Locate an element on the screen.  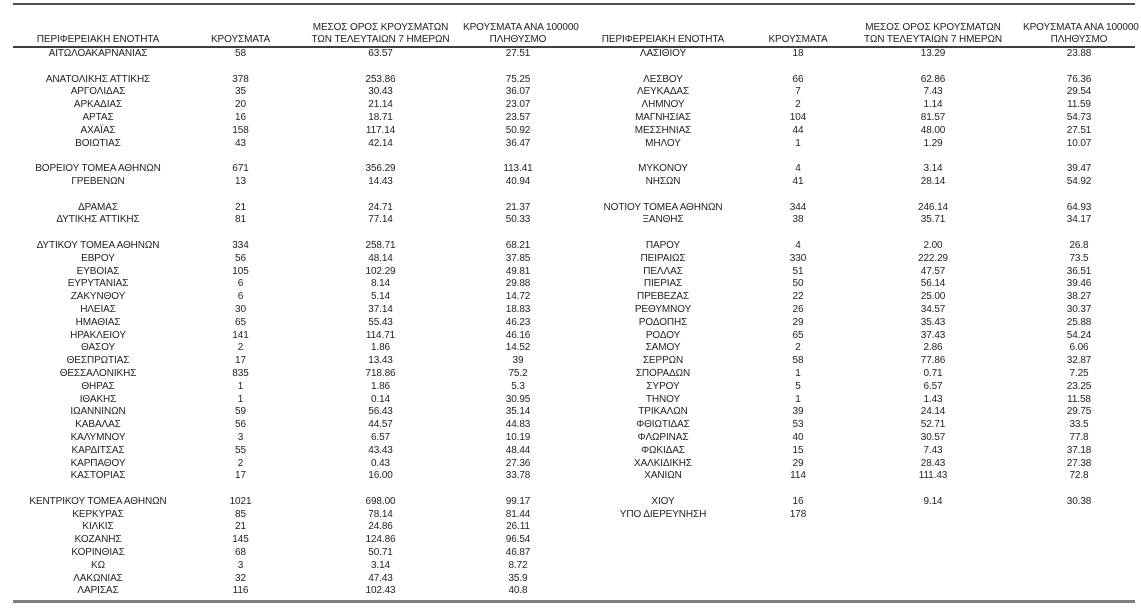
avg7-value: 102.29 is located at coordinates (380, 271).